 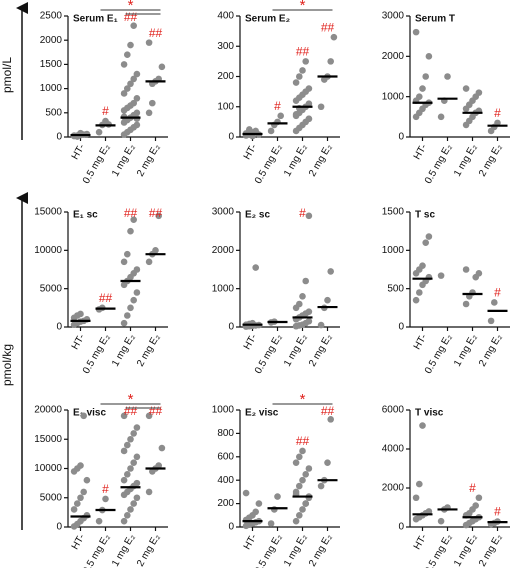 I want to click on y-tick-label: 500, so click(x=395, y=288).